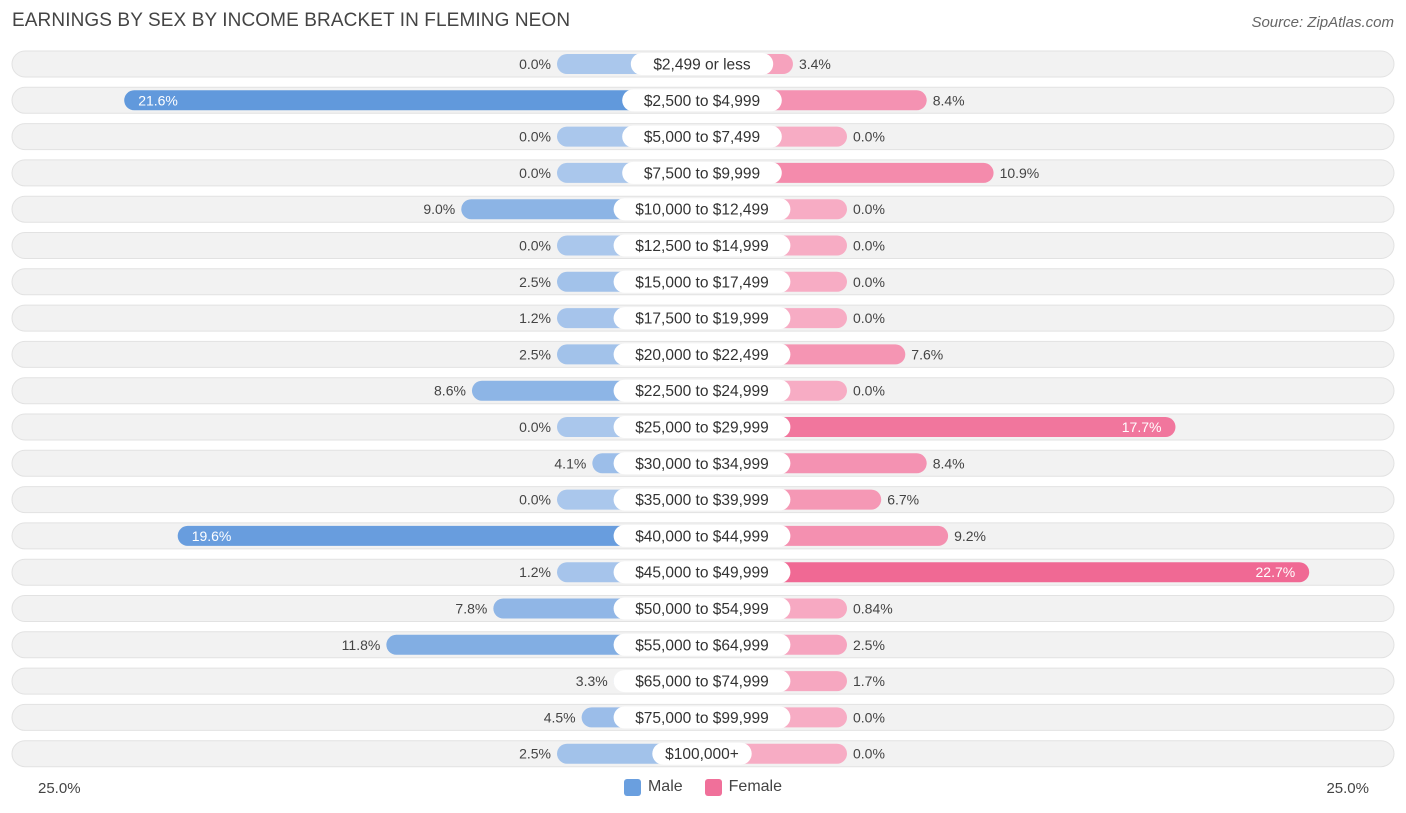 Image resolution: width=1406 pixels, height=813 pixels. I want to click on bar-row: 21.6% 8.4% $2,500 to $4,999, so click(703, 100).